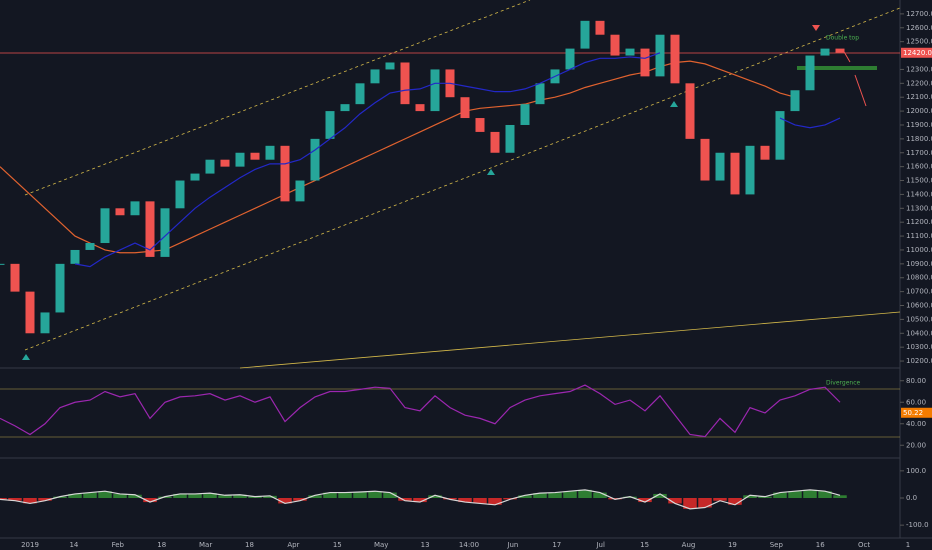 This screenshot has width=932, height=550. I want to click on x-tick-label: May, so click(381, 545).